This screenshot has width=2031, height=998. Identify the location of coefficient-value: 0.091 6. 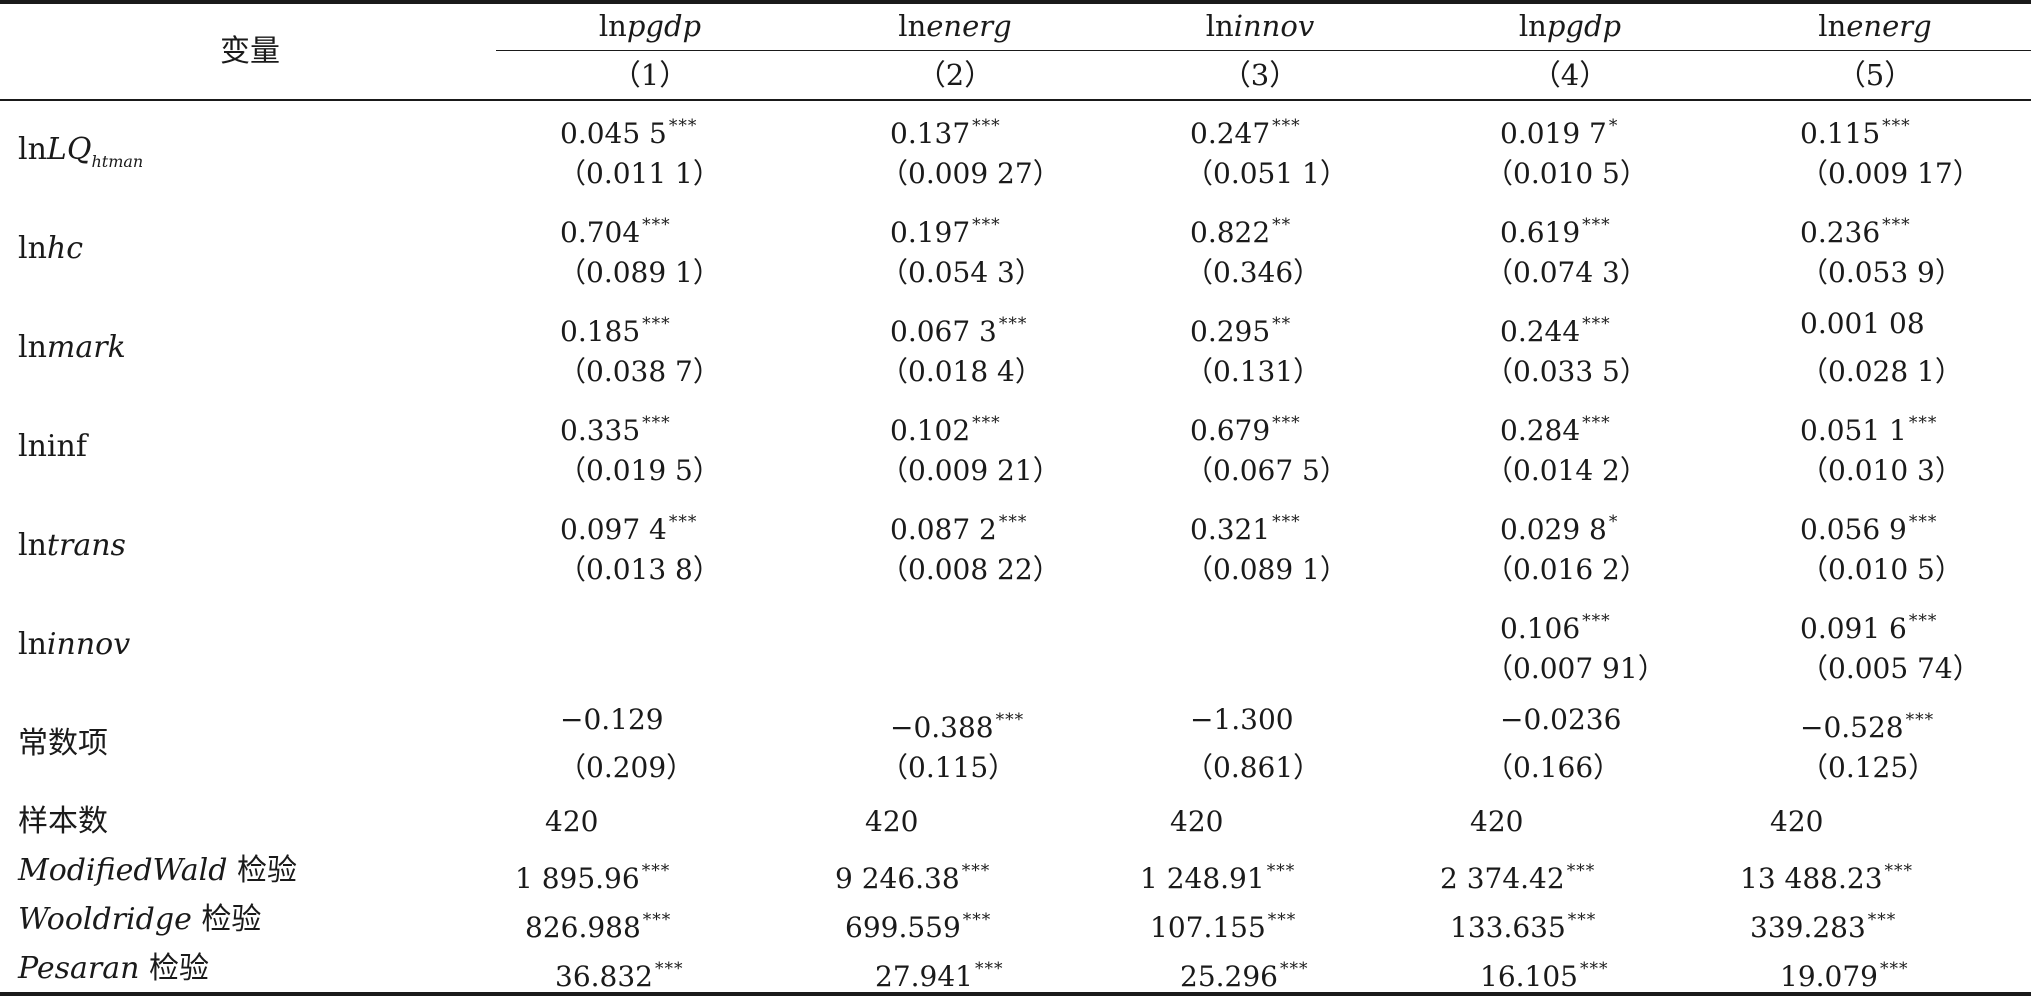
(1853, 628).